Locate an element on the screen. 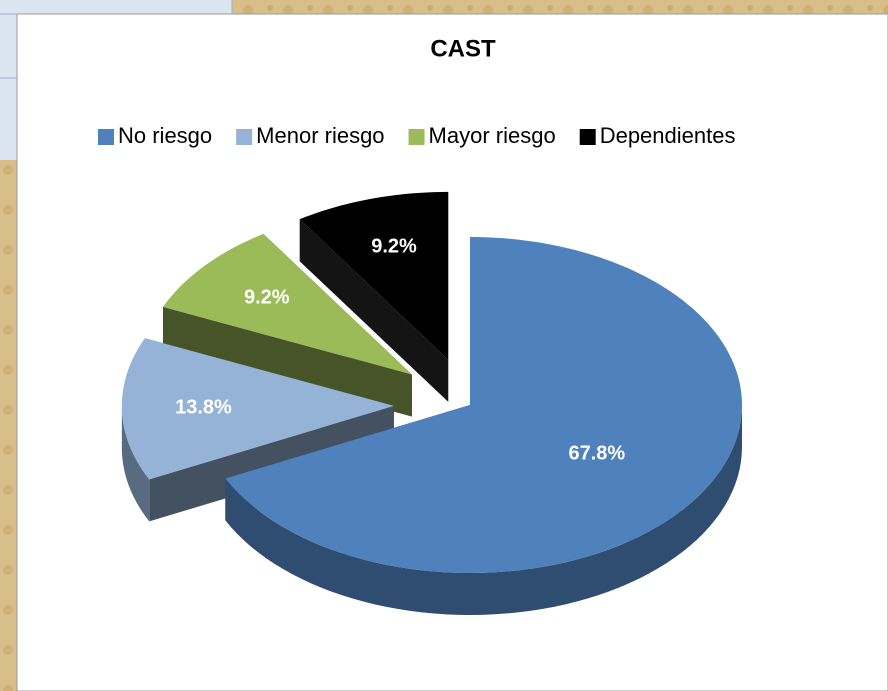  legend-label: No riesgo is located at coordinates (165, 135).